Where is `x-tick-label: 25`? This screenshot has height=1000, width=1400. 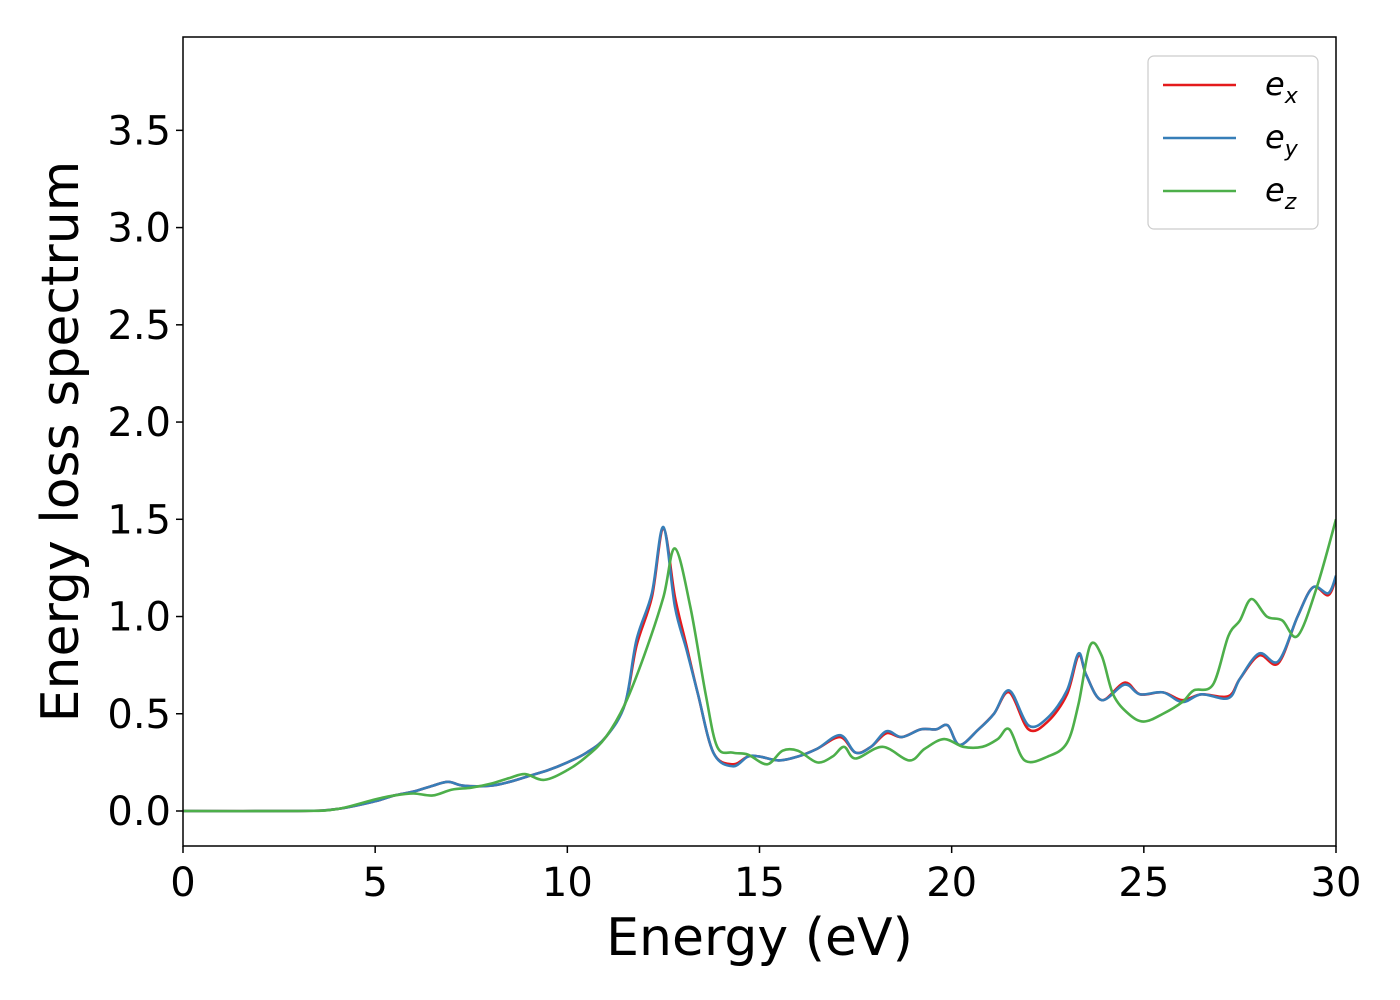
x-tick-label: 25 is located at coordinates (1143, 883).